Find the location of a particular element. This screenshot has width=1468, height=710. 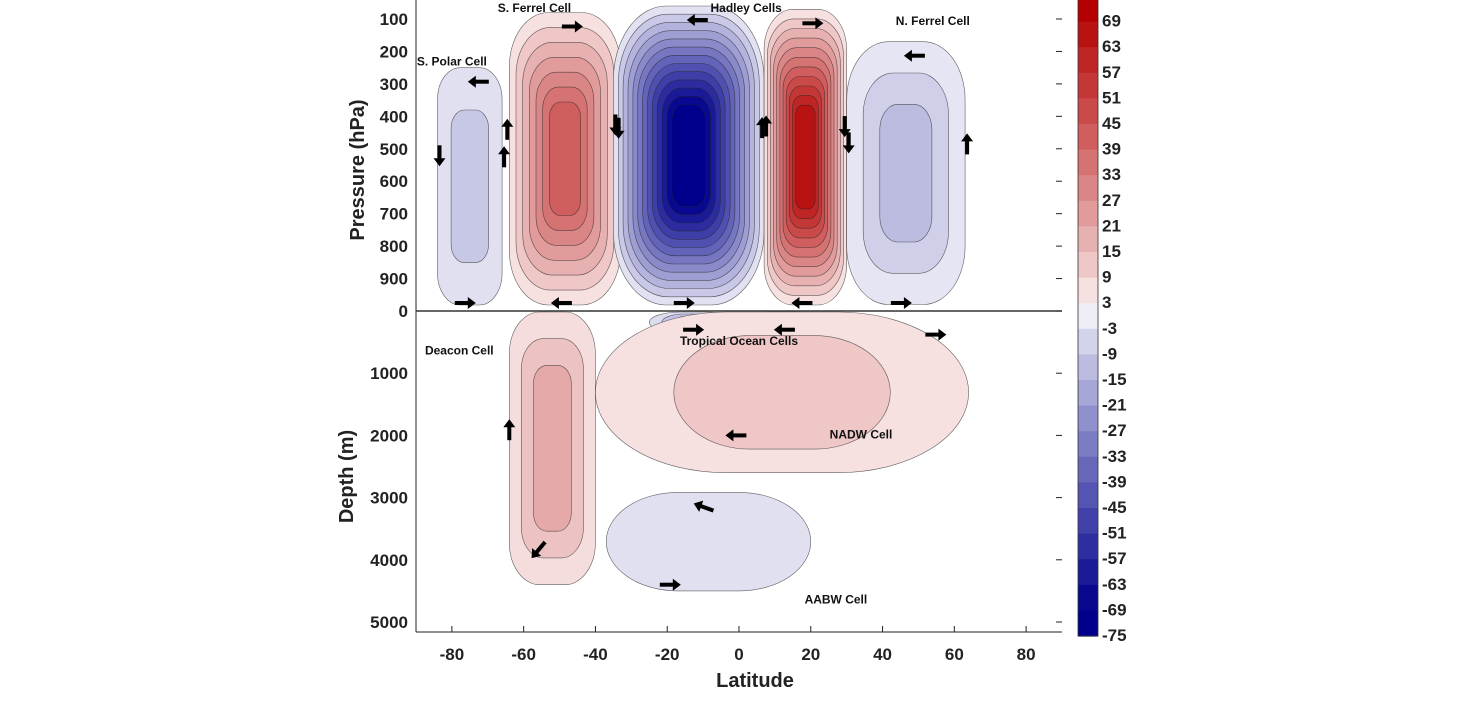

x-axis-title: Latitude is located at coordinates (755, 681).